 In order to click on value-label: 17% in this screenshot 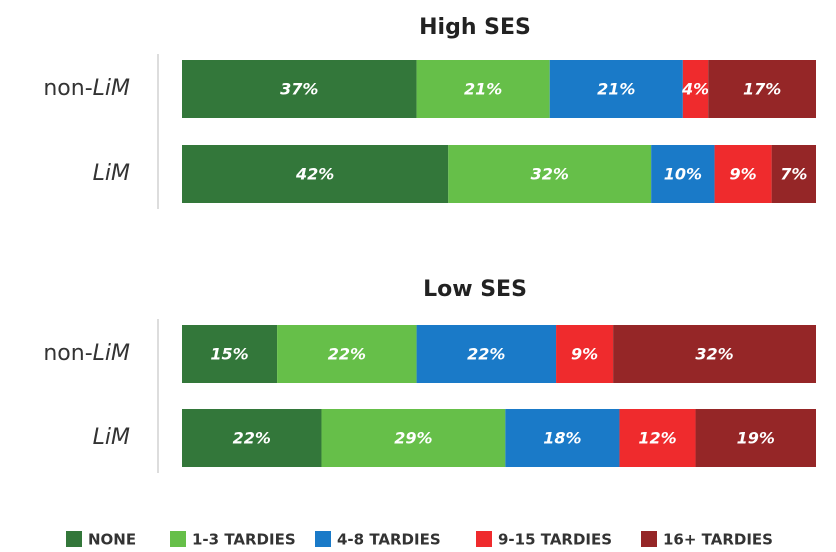, I will do `click(762, 89)`.